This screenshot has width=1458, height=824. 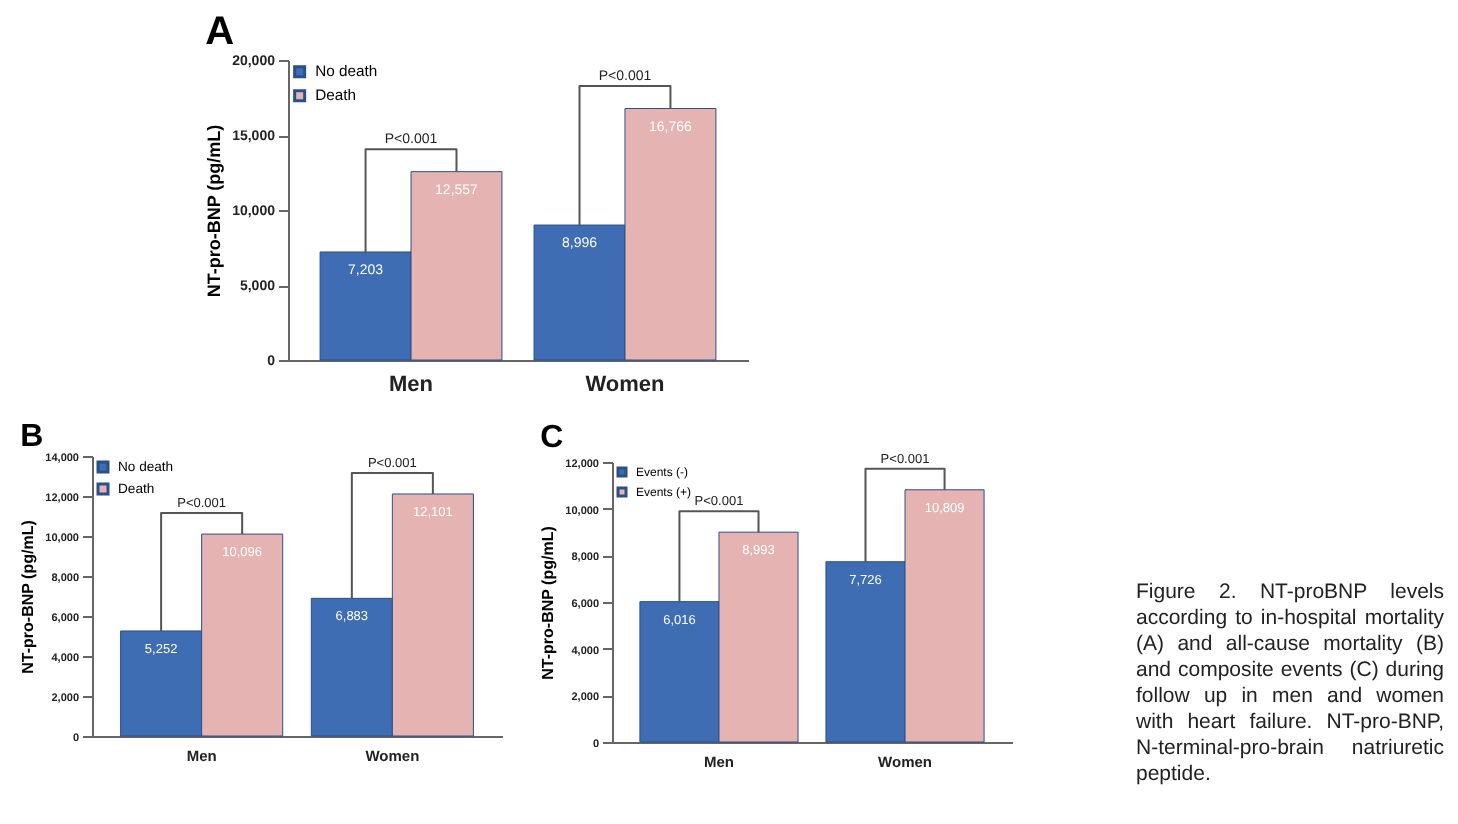 I want to click on chart-title: A, so click(x=220, y=32).